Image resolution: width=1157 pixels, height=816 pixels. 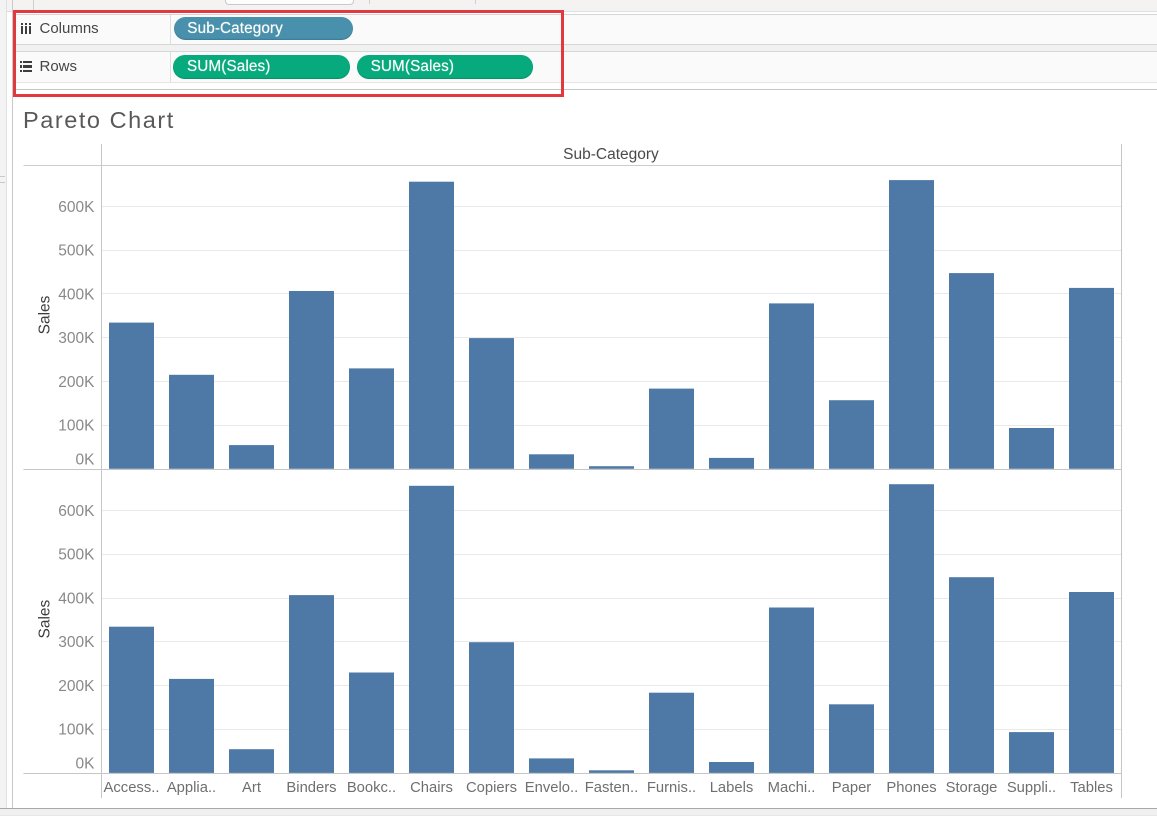 What do you see at coordinates (611, 788) in the screenshot?
I see `svg-text: Fasten..` at bounding box center [611, 788].